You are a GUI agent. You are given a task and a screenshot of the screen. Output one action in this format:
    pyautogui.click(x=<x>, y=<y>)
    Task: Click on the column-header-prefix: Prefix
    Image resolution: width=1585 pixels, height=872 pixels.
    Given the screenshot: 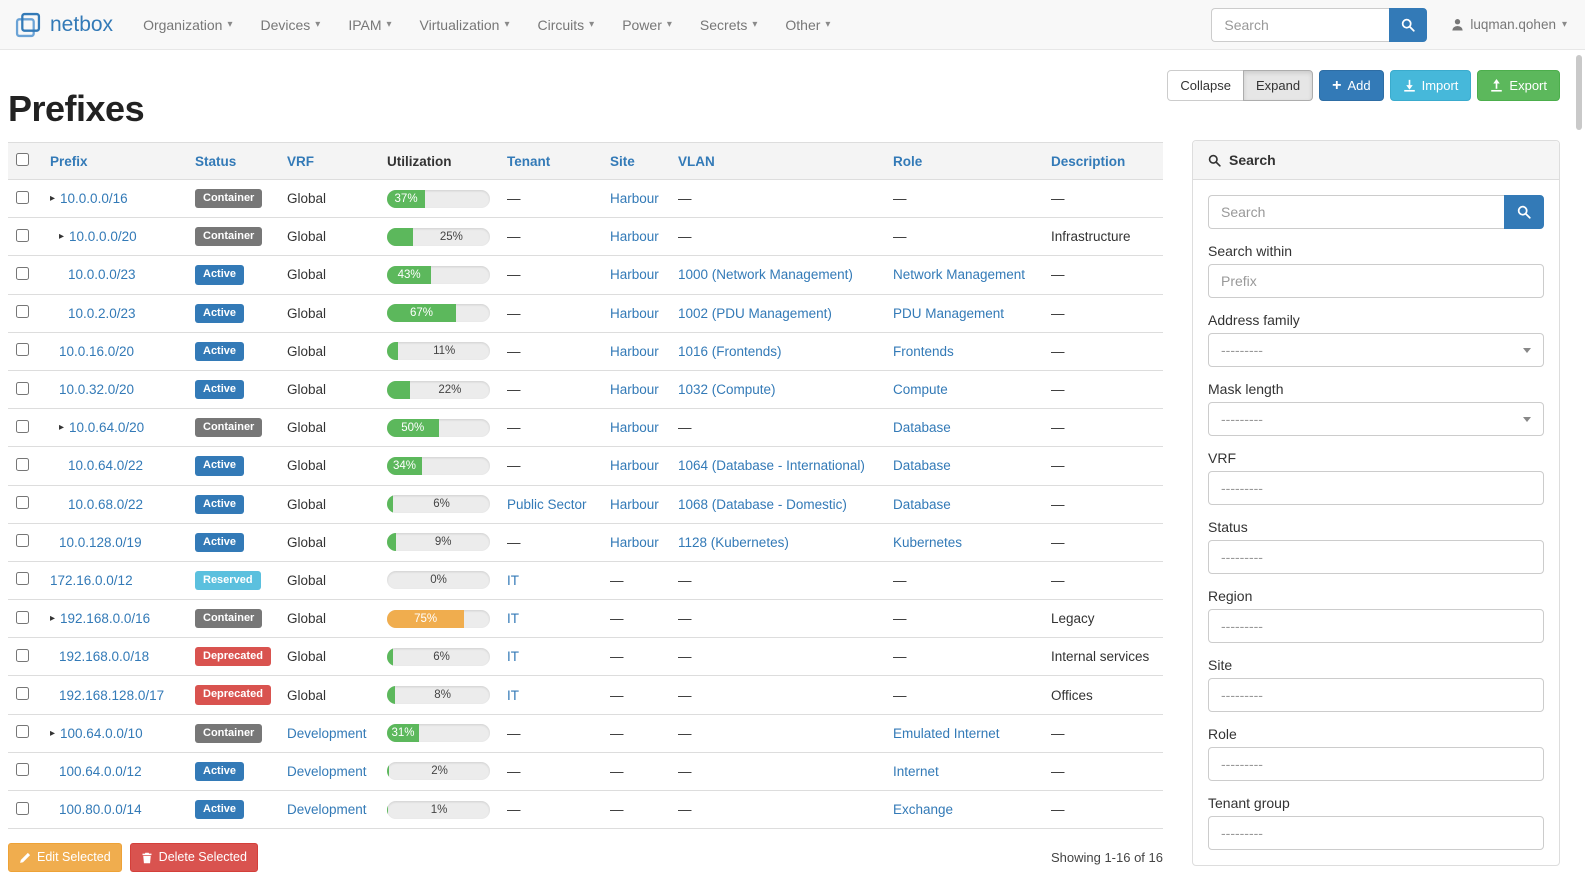 What is the action you would take?
    pyautogui.click(x=114, y=161)
    